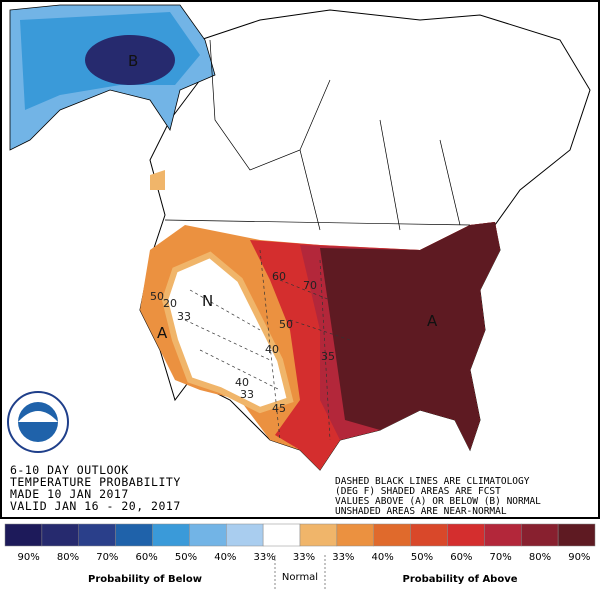 The image size is (600, 593). Describe the element at coordinates (38, 422) in the screenshot. I see `noaa-logo` at that location.